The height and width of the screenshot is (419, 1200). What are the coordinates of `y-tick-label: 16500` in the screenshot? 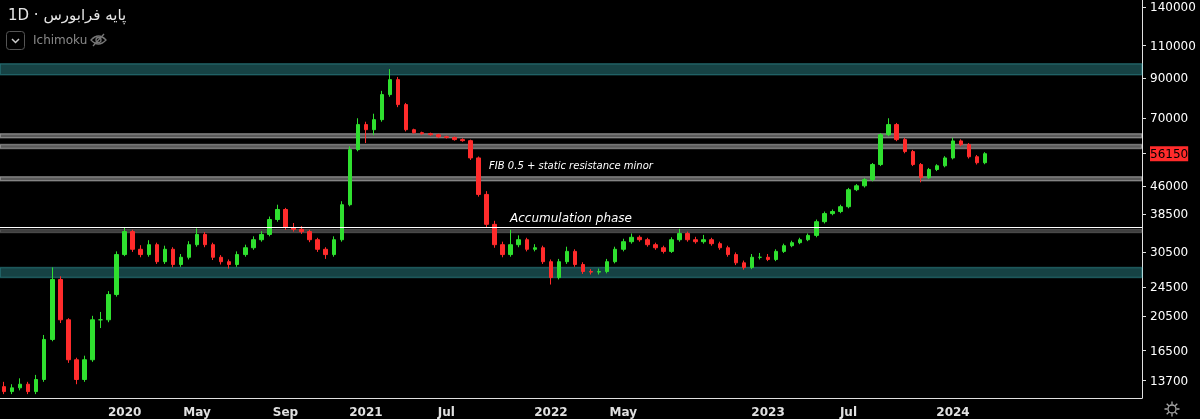 It's located at (1169, 350).